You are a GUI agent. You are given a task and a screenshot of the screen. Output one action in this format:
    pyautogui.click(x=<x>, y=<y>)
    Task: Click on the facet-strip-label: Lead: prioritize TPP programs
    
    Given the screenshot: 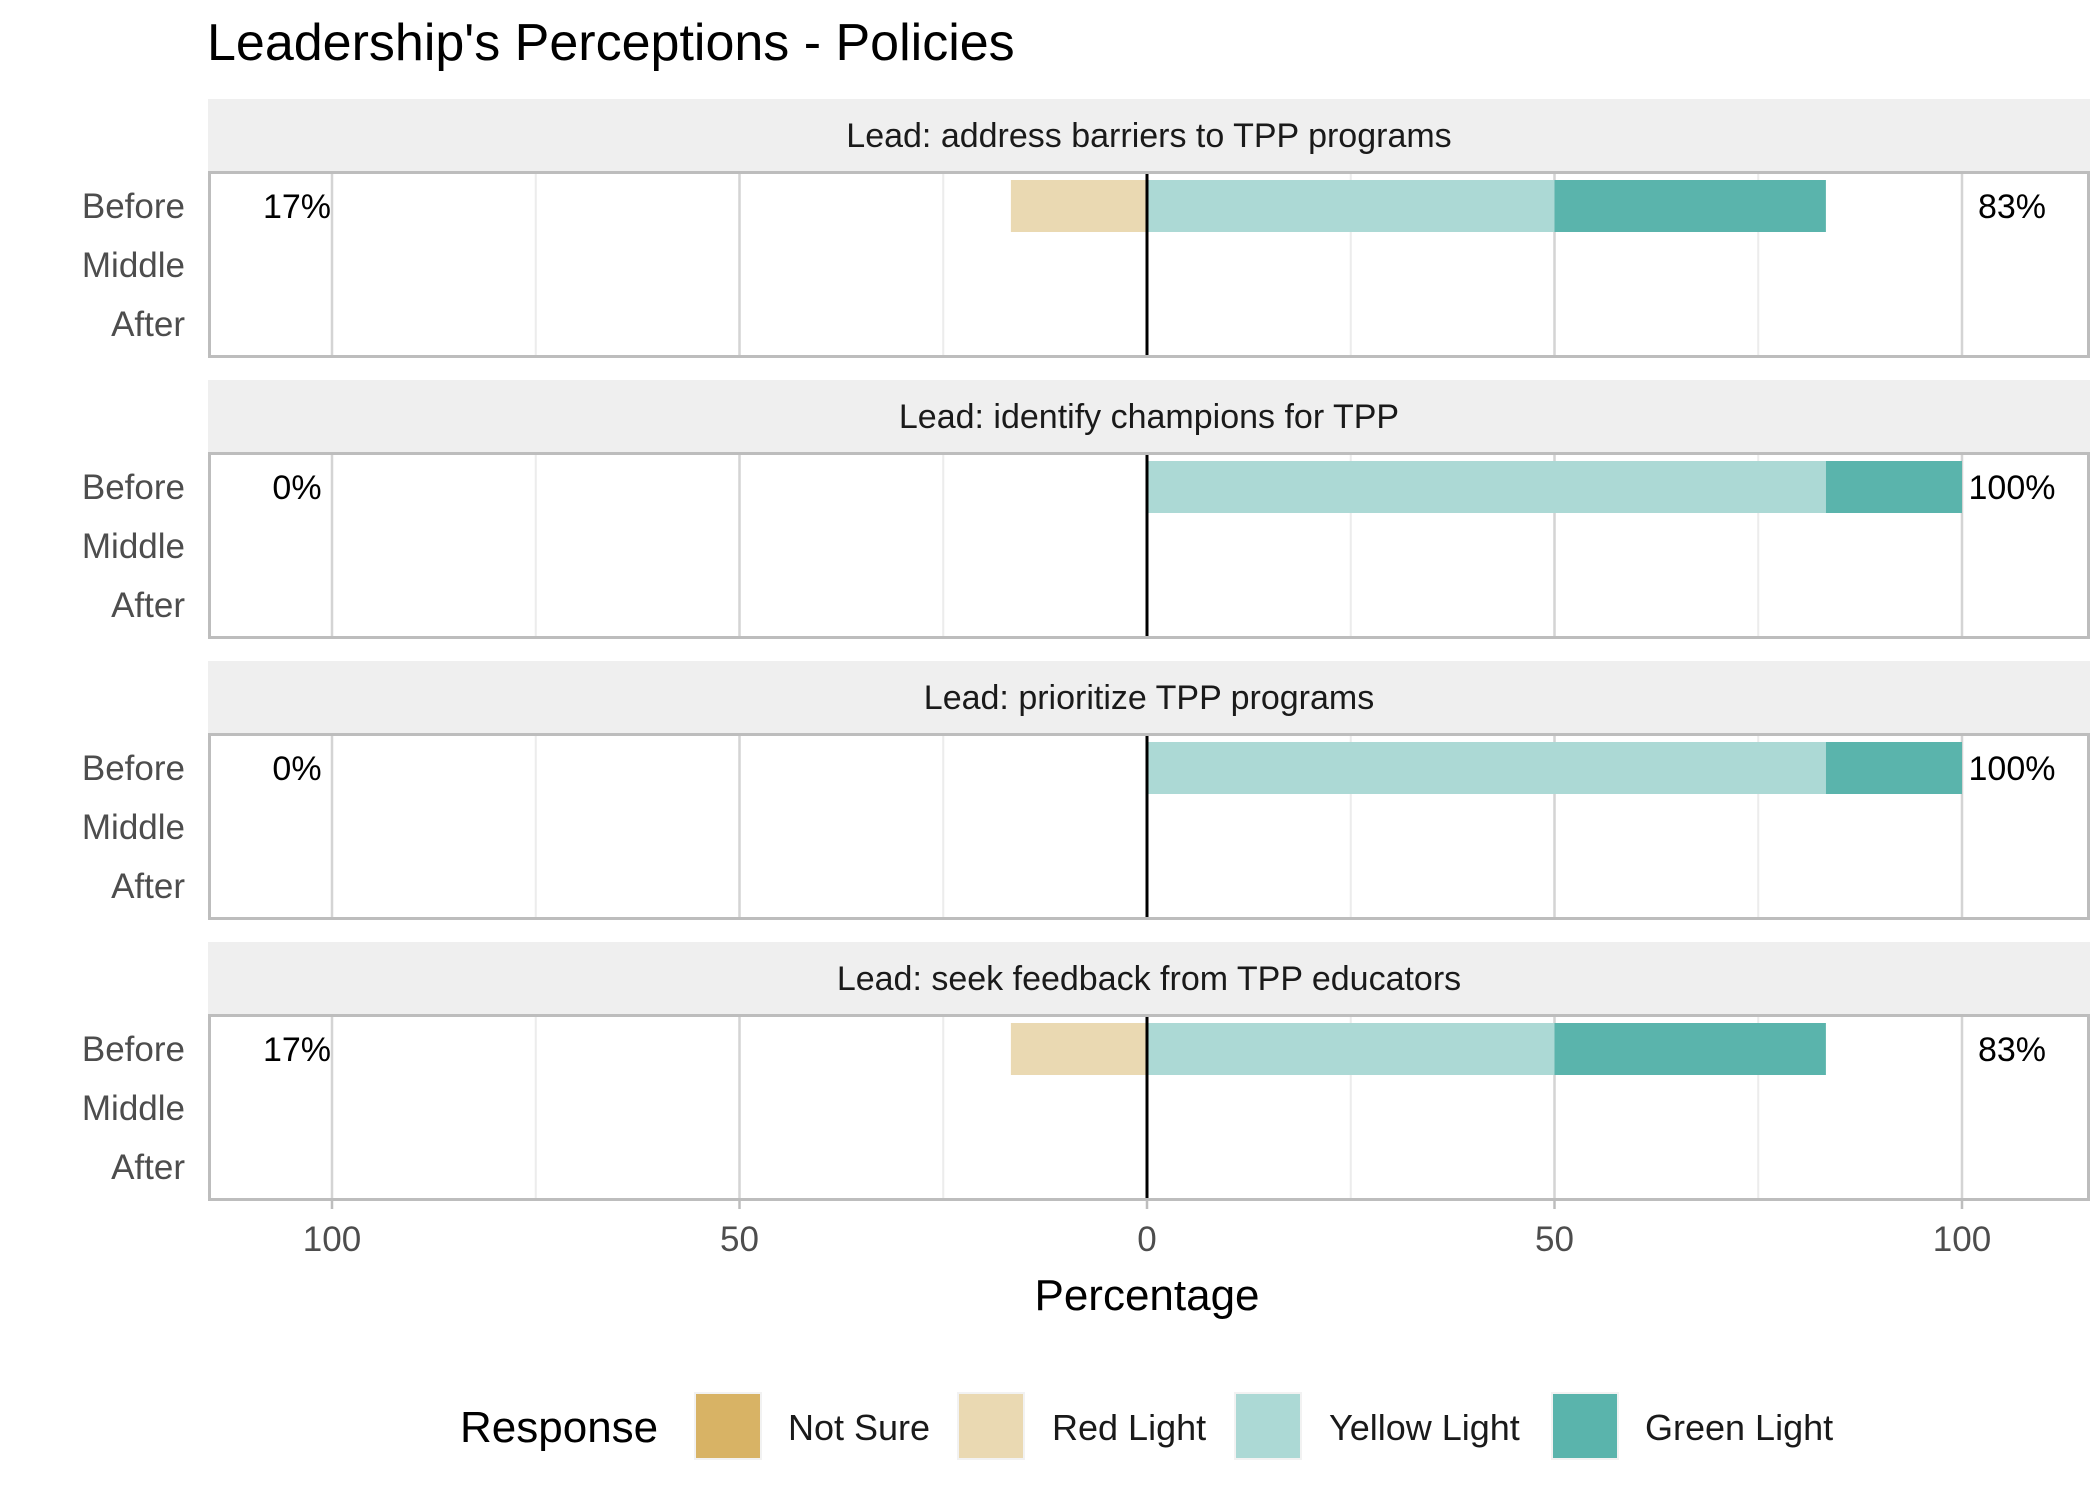 What is the action you would take?
    pyautogui.click(x=1149, y=698)
    